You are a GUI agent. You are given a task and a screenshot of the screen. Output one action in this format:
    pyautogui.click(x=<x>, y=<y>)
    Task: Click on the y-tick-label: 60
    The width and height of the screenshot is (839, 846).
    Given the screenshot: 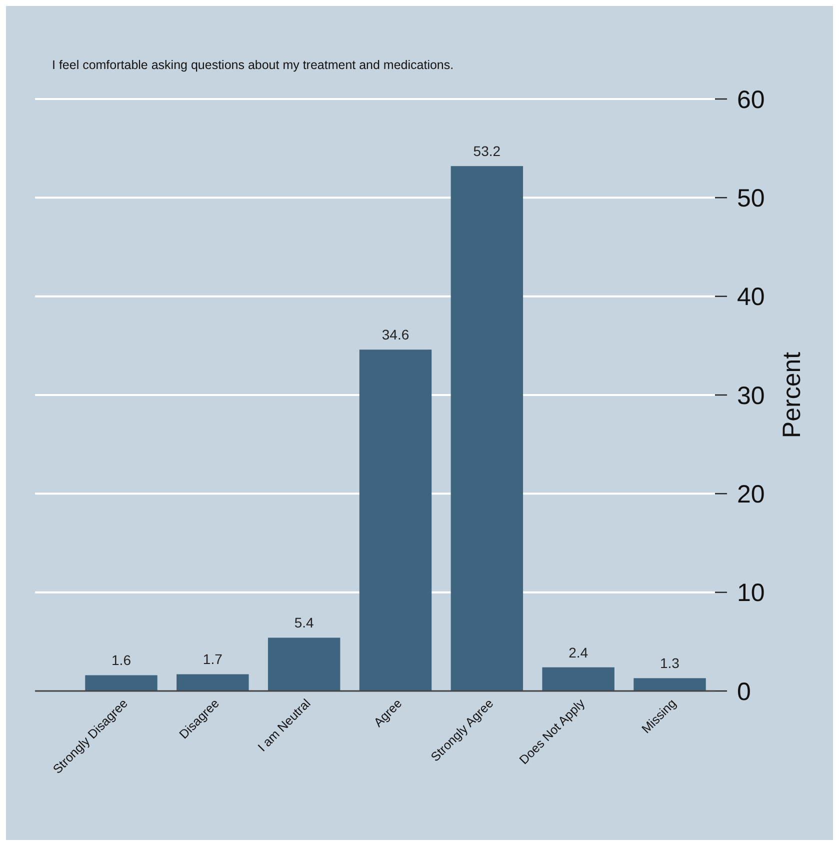 What is the action you would take?
    pyautogui.click(x=751, y=100)
    